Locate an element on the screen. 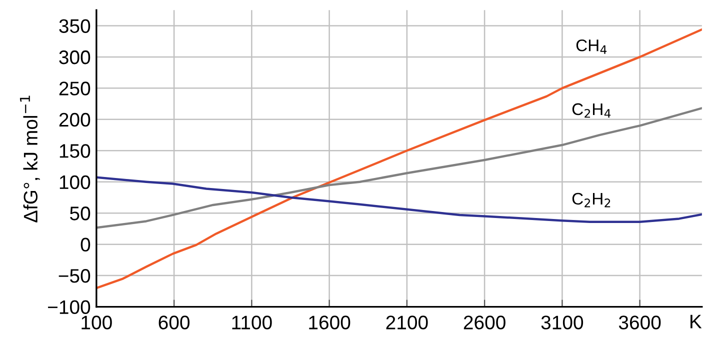 The width and height of the screenshot is (709, 349). y-tick-label: 200 is located at coordinates (74, 119).